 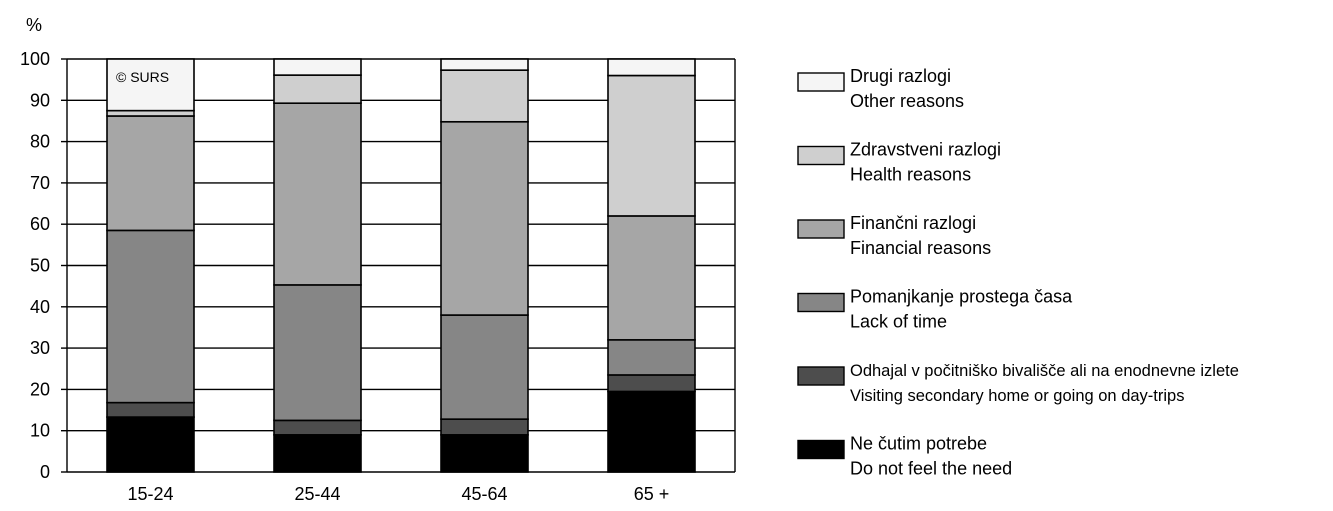 What do you see at coordinates (925, 150) in the screenshot?
I see `legend-label-sl: Zdravstveni razlogi` at bounding box center [925, 150].